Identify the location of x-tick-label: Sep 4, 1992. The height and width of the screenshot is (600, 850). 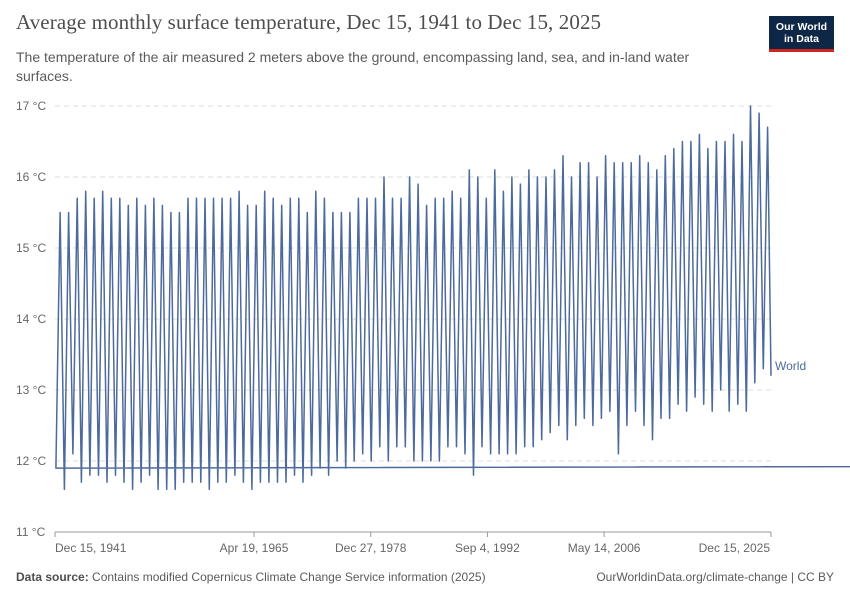
(487, 548).